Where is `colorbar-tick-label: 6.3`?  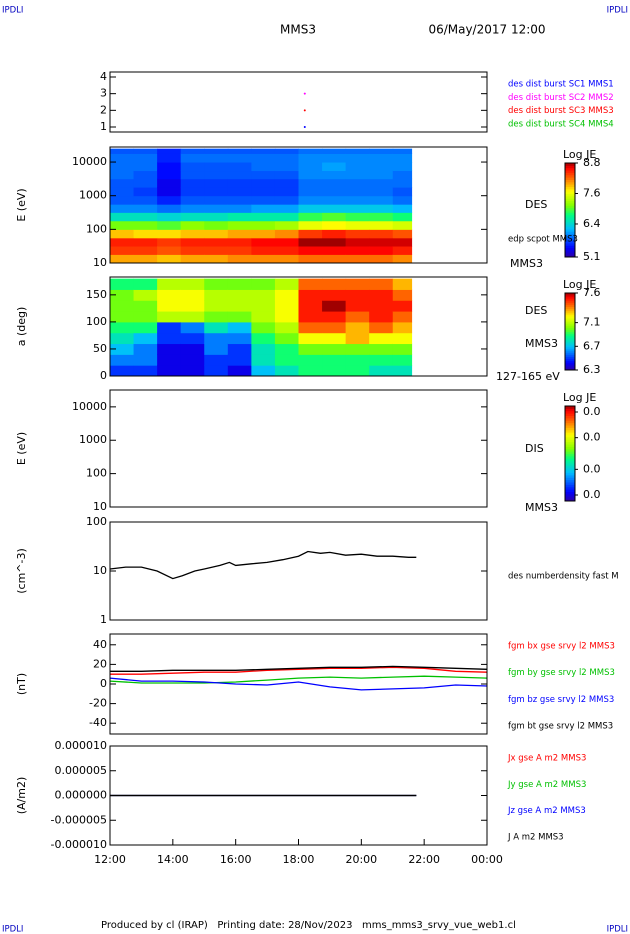
colorbar-tick-label: 6.3 is located at coordinates (592, 369).